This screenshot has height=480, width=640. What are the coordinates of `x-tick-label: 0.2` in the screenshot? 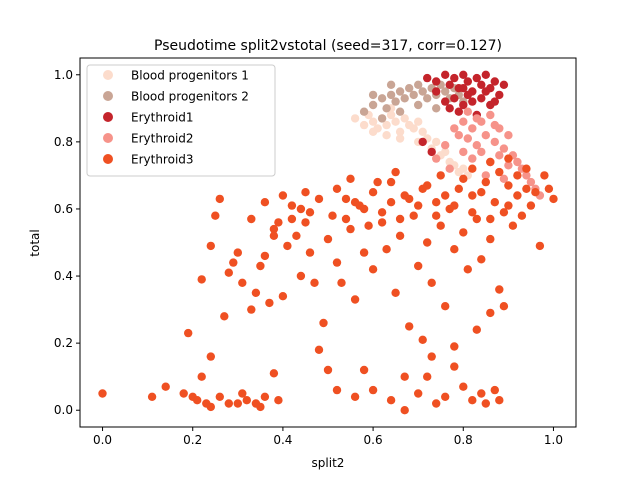 It's located at (192, 440).